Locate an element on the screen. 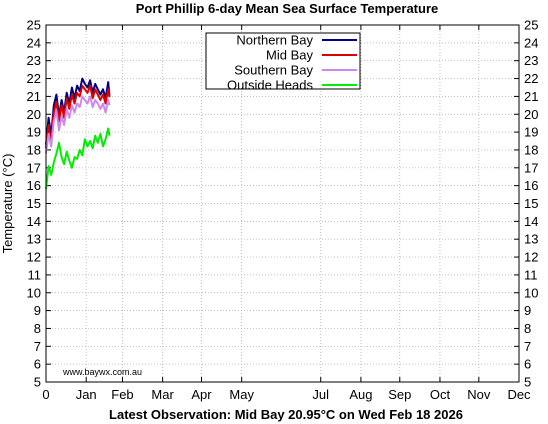  y-tick-label-right: 13 is located at coordinates (531, 239).